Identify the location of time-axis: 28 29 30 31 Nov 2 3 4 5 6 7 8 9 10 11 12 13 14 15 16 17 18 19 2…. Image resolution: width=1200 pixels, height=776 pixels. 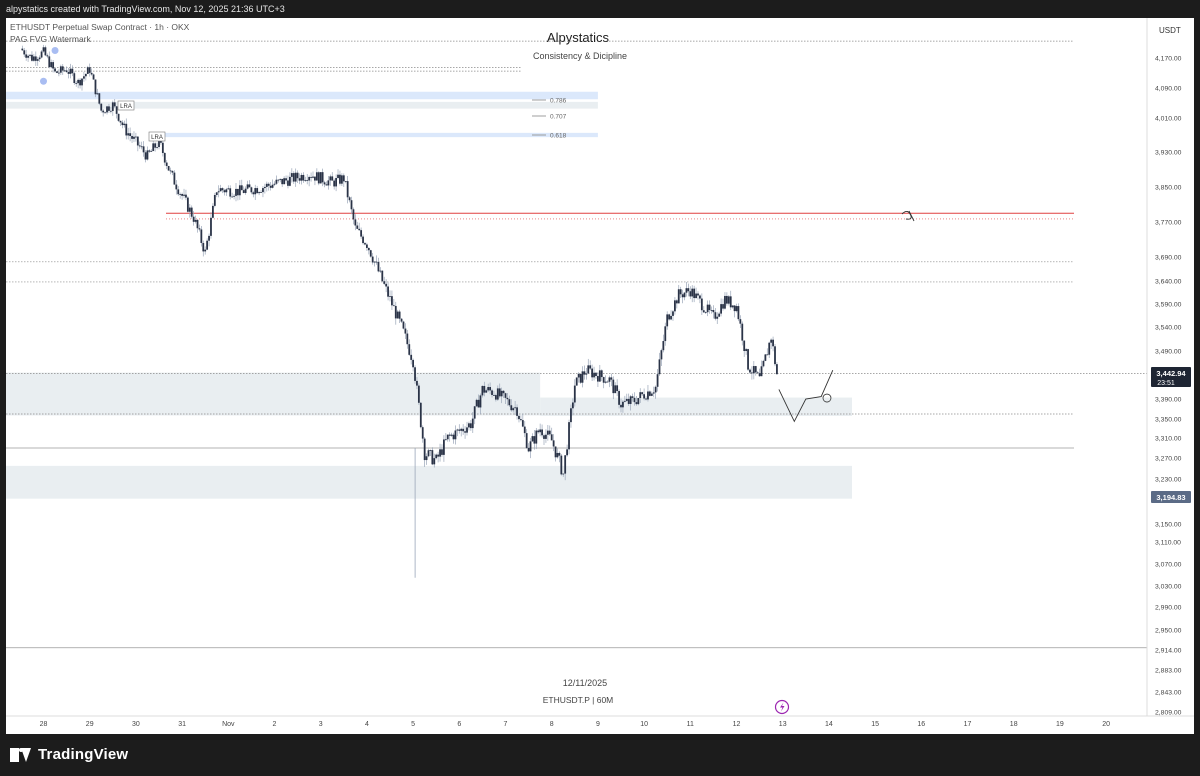
(600, 721).